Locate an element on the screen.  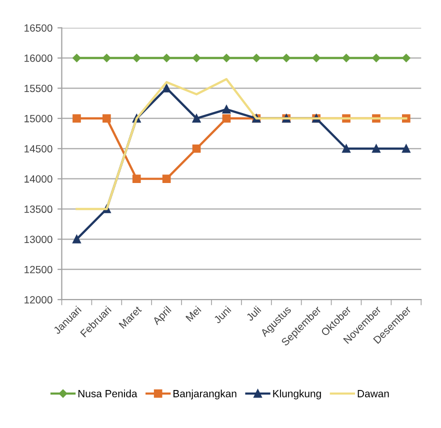
y-tick-label: 14000 is located at coordinates (38, 179).